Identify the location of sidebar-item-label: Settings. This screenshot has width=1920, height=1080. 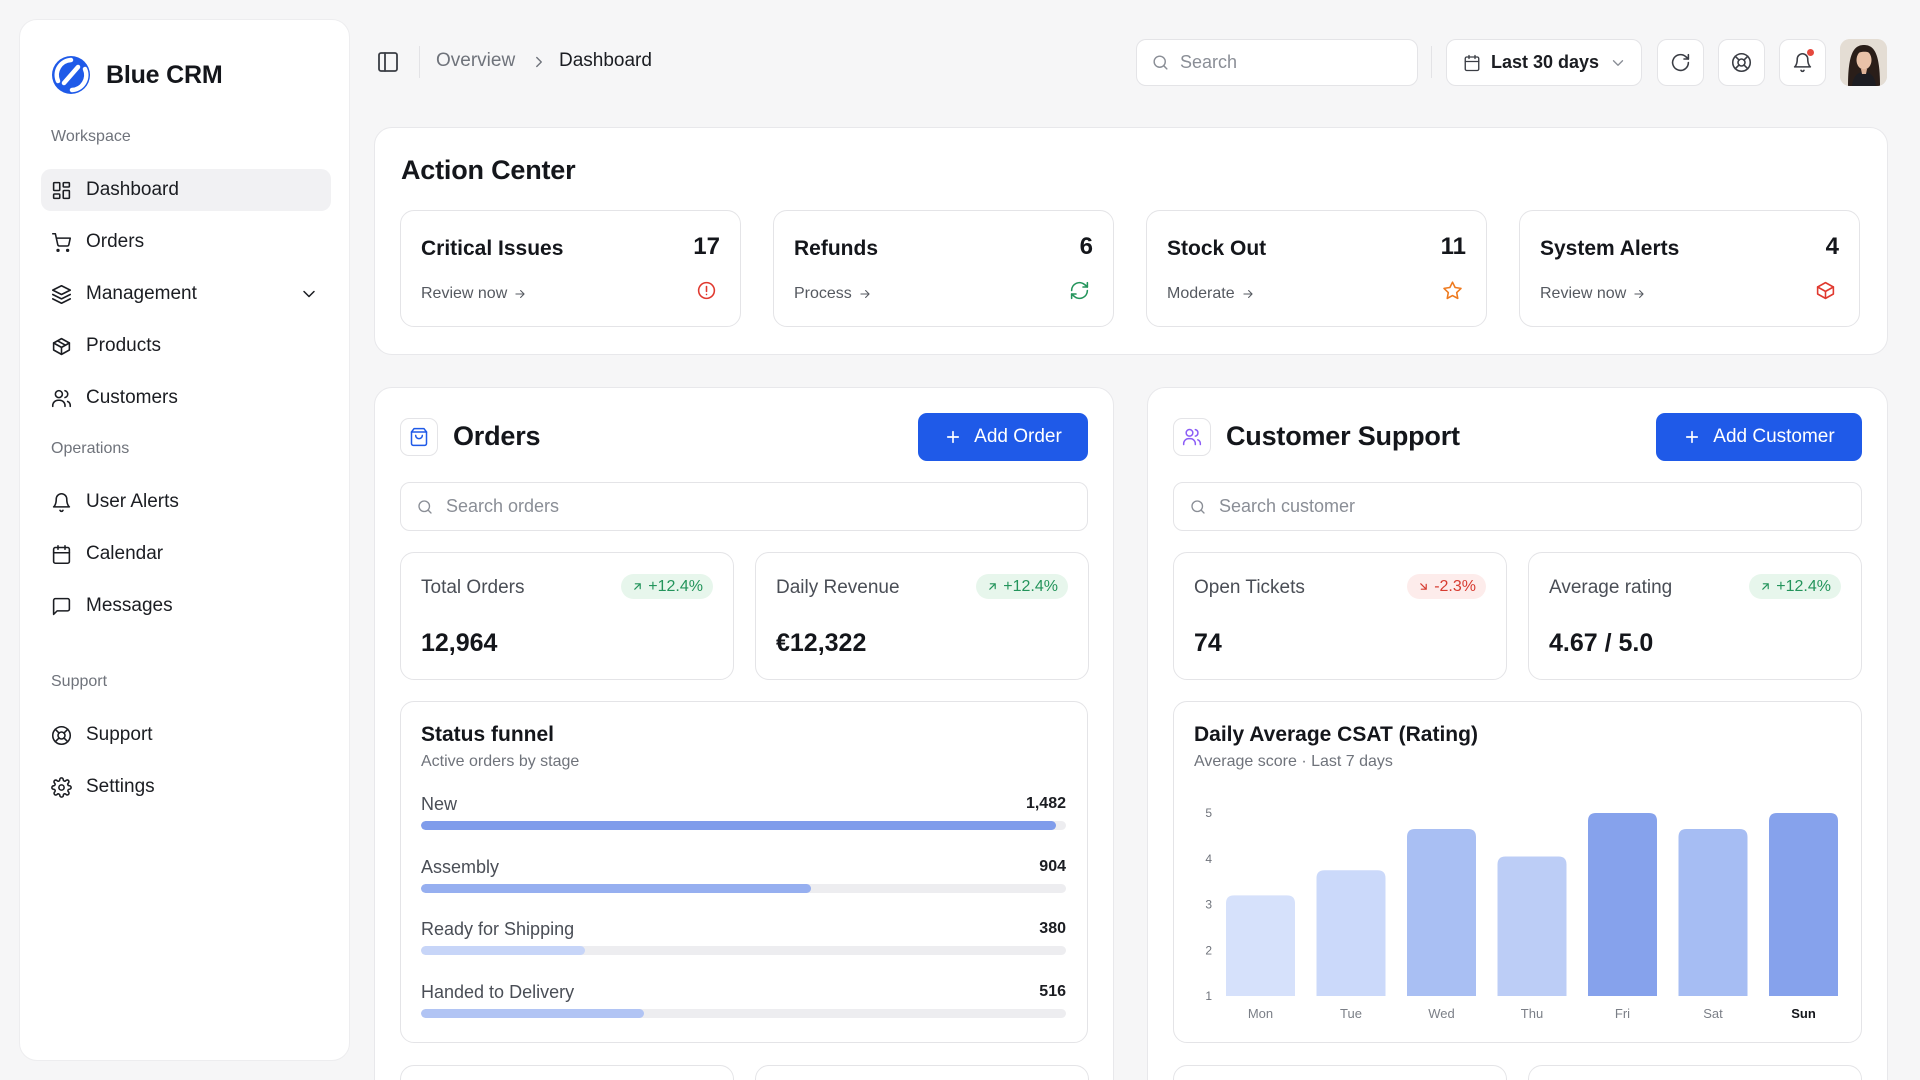
(120, 786).